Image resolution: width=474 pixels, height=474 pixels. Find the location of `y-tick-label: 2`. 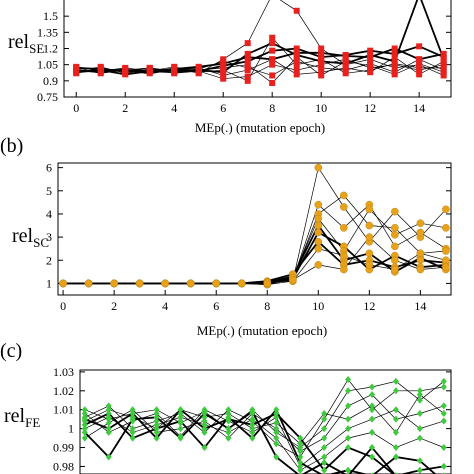

y-tick-label: 2 is located at coordinates (49, 260).